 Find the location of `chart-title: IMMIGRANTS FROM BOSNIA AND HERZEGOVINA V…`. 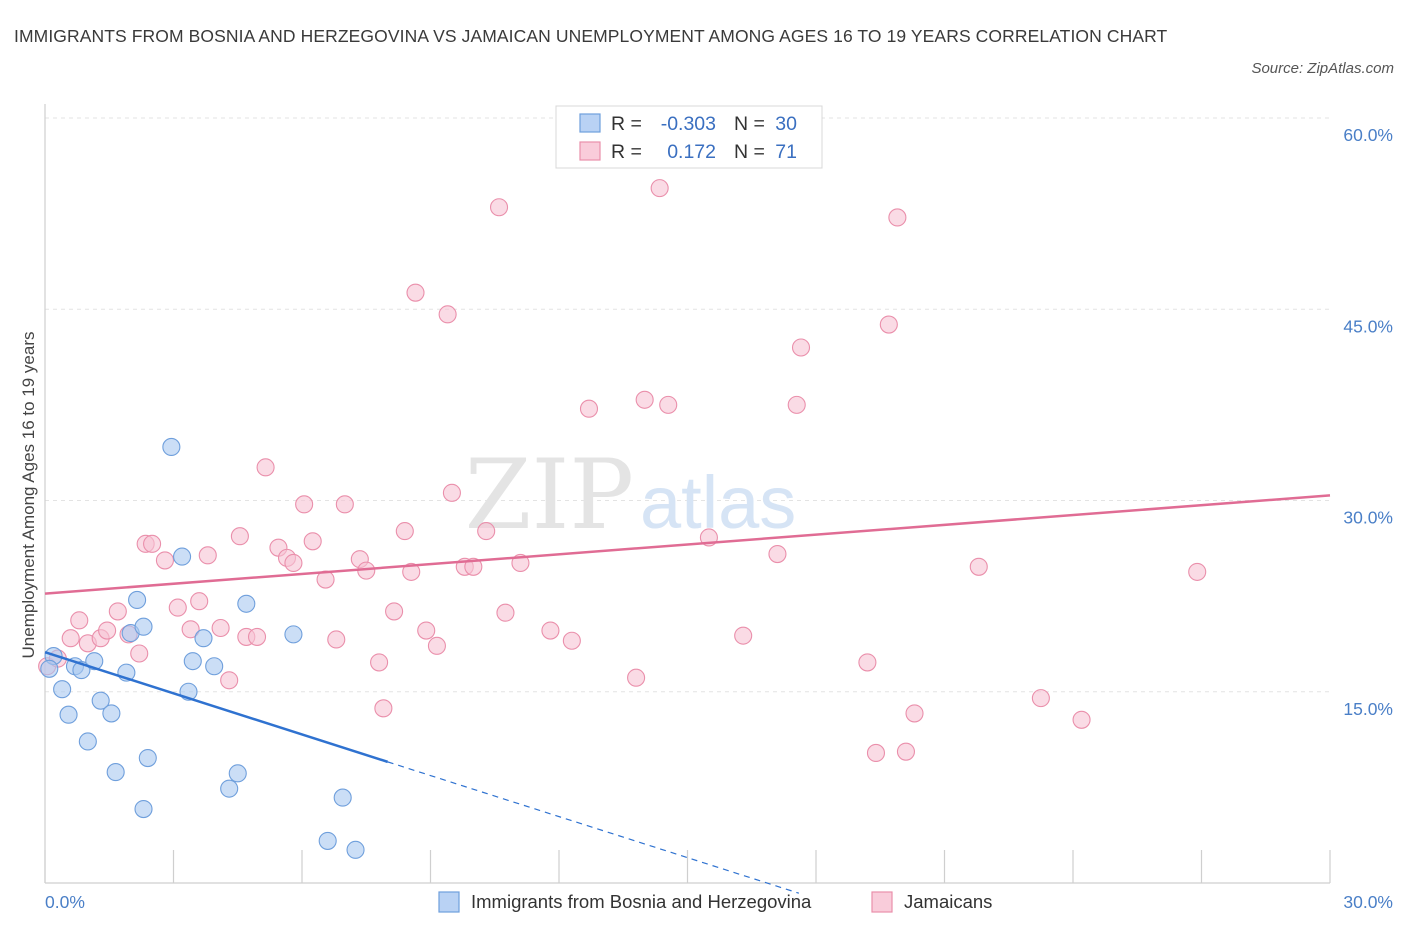

chart-title: IMMIGRANTS FROM BOSNIA AND HERZEGOVINA V… is located at coordinates (591, 36).